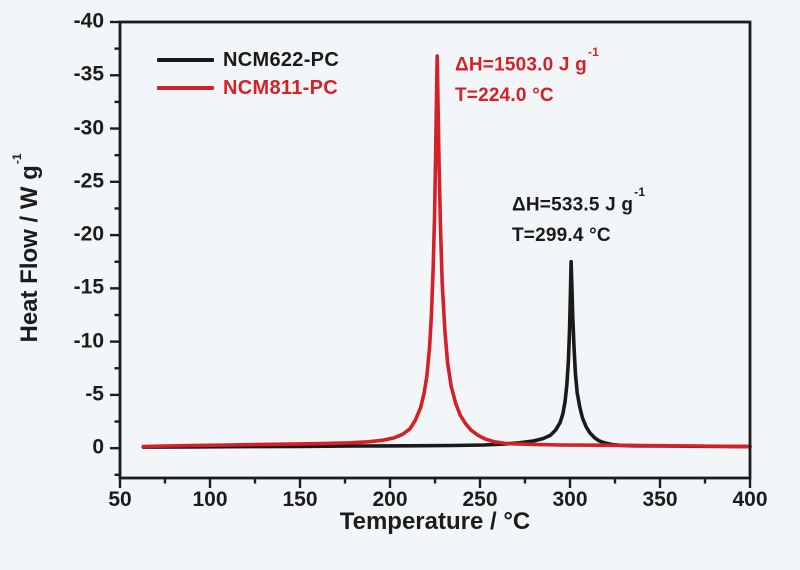 This screenshot has width=800, height=570. Describe the element at coordinates (435, 521) in the screenshot. I see `x-axis-title: Temperature / °C` at that location.